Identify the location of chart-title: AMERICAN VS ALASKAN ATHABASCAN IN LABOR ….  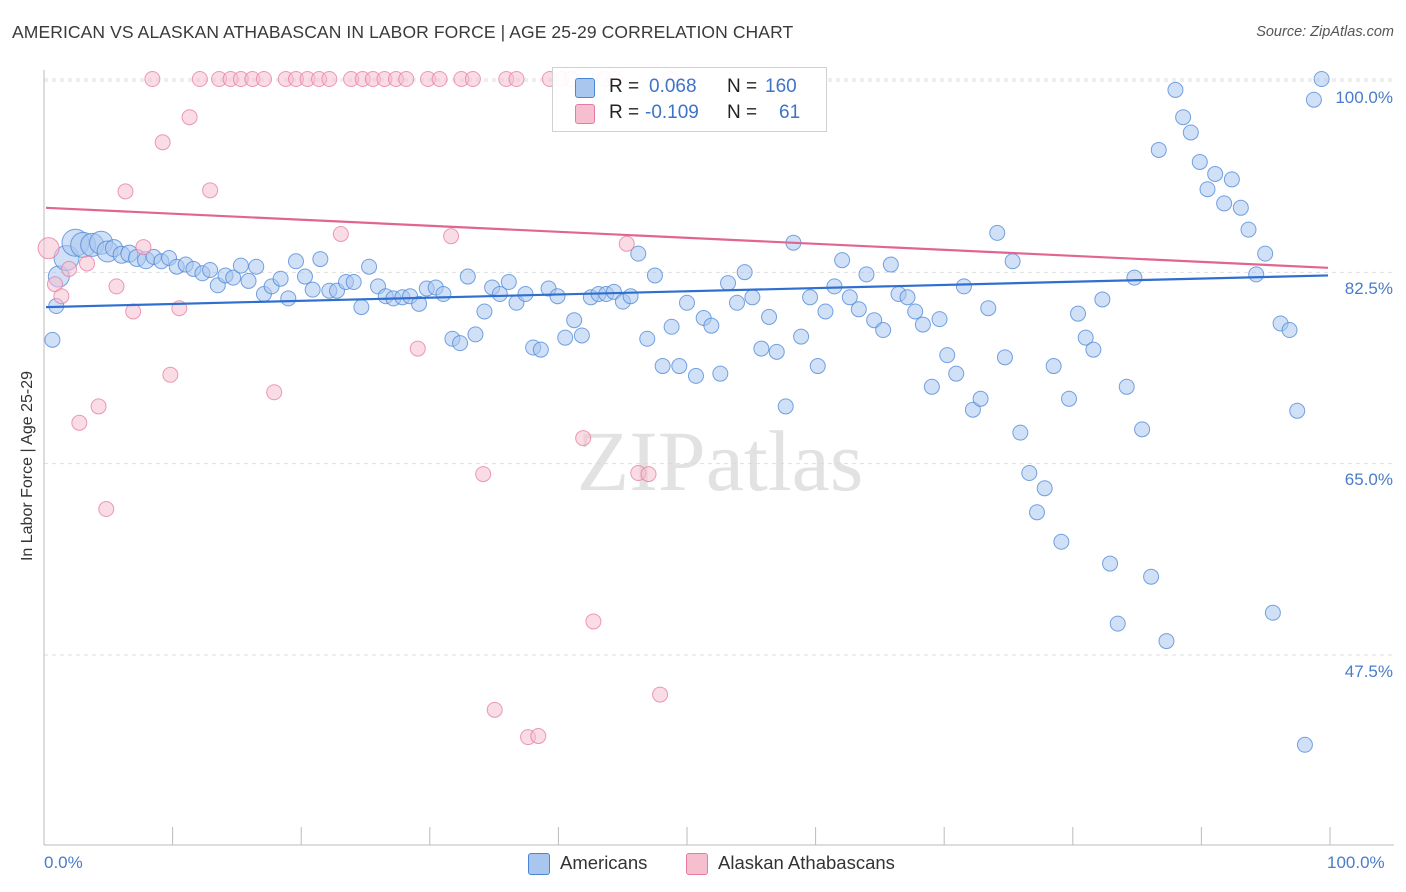
(403, 32).